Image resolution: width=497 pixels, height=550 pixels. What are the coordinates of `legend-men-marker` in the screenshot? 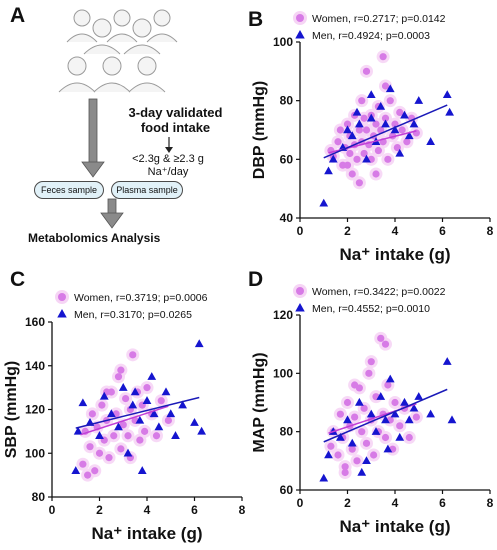 It's located at (300, 34).